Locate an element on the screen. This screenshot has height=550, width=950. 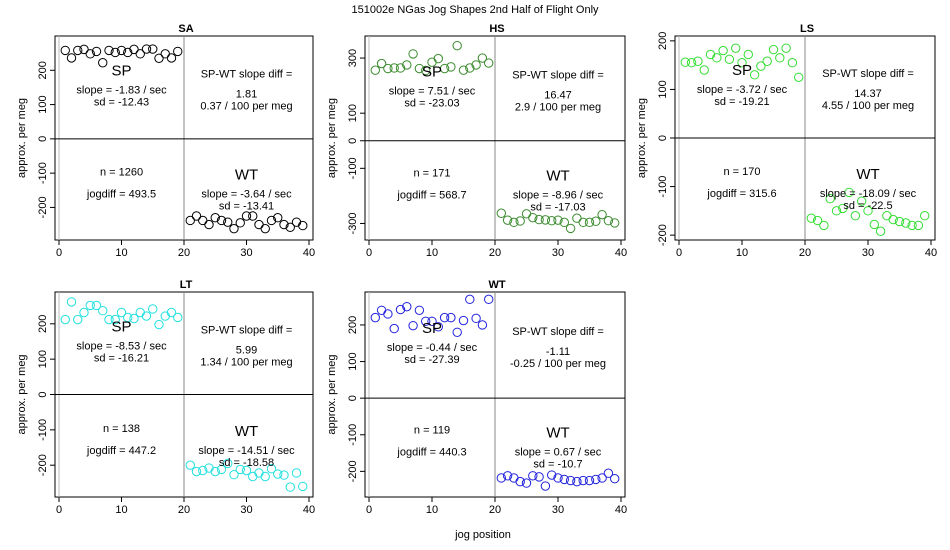
x-tick-label: 10 is located at coordinates (432, 253).